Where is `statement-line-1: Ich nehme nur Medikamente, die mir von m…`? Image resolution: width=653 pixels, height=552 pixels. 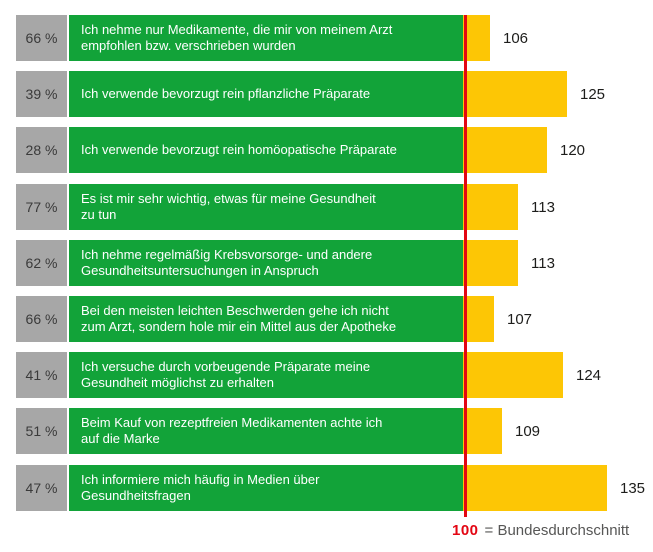
statement-line-1: Ich nehme nur Medikamente, die mir von m… is located at coordinates (237, 29).